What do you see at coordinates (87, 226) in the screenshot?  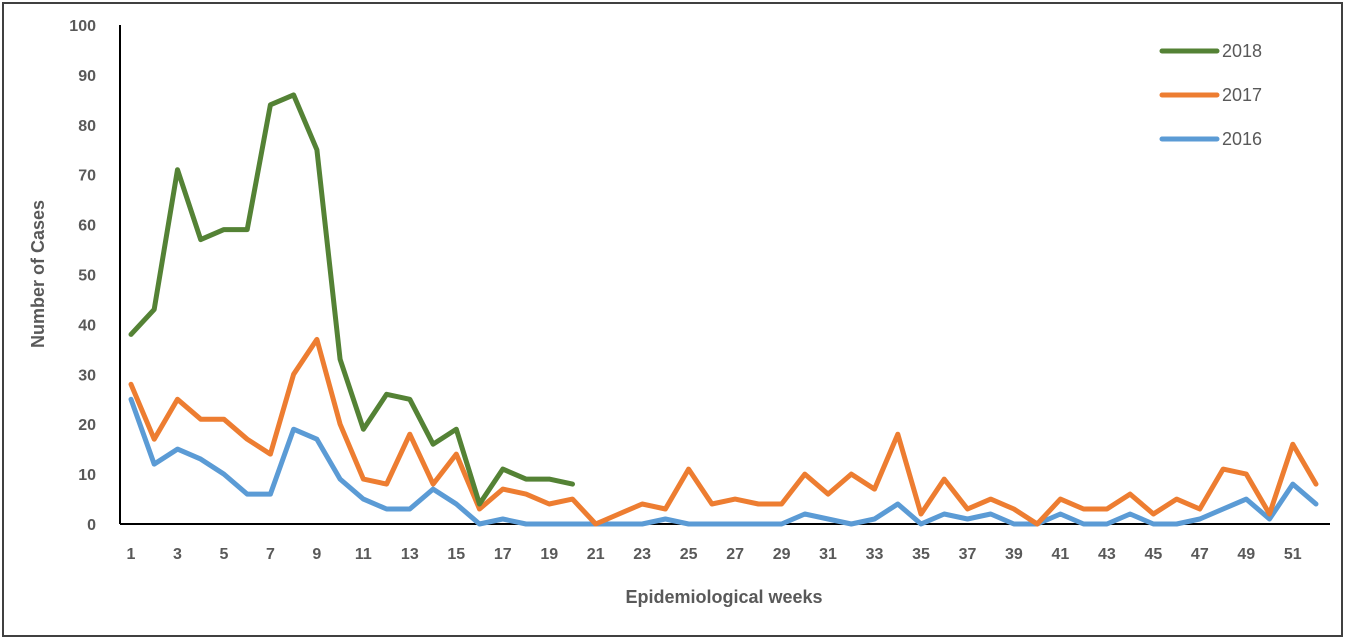 I see `y-tick-label: 60` at bounding box center [87, 226].